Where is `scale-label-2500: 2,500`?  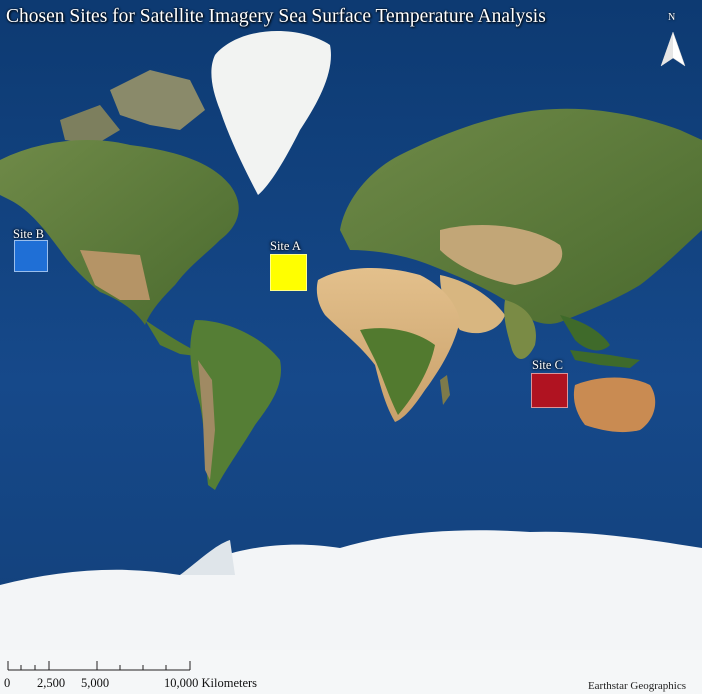 scale-label-2500: 2,500 is located at coordinates (51, 683).